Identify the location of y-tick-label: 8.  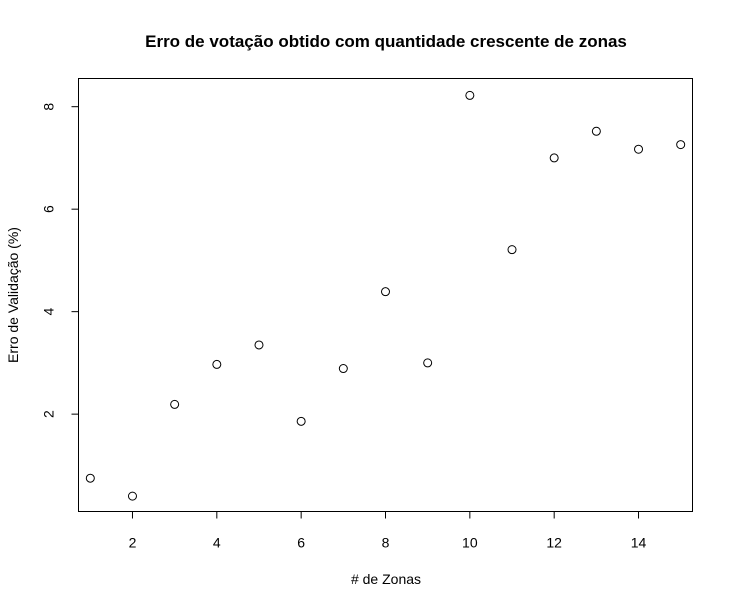
(49, 107).